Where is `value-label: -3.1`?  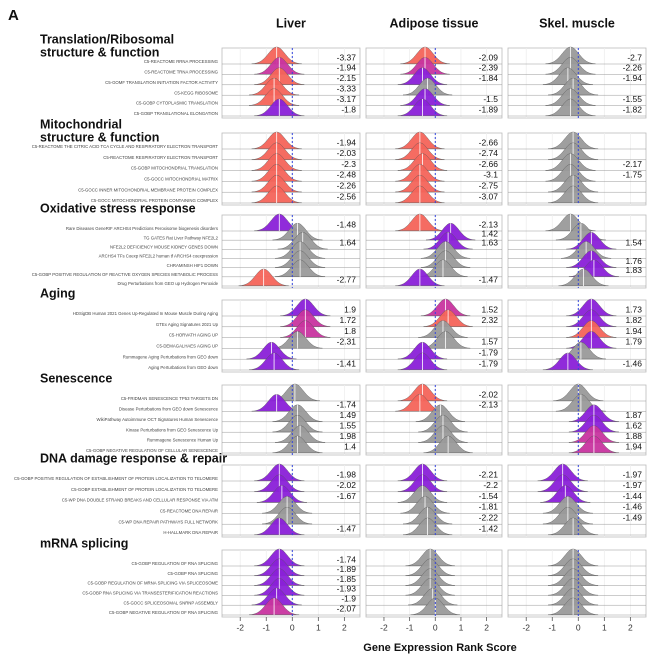 value-label: -3.1 is located at coordinates (490, 175).